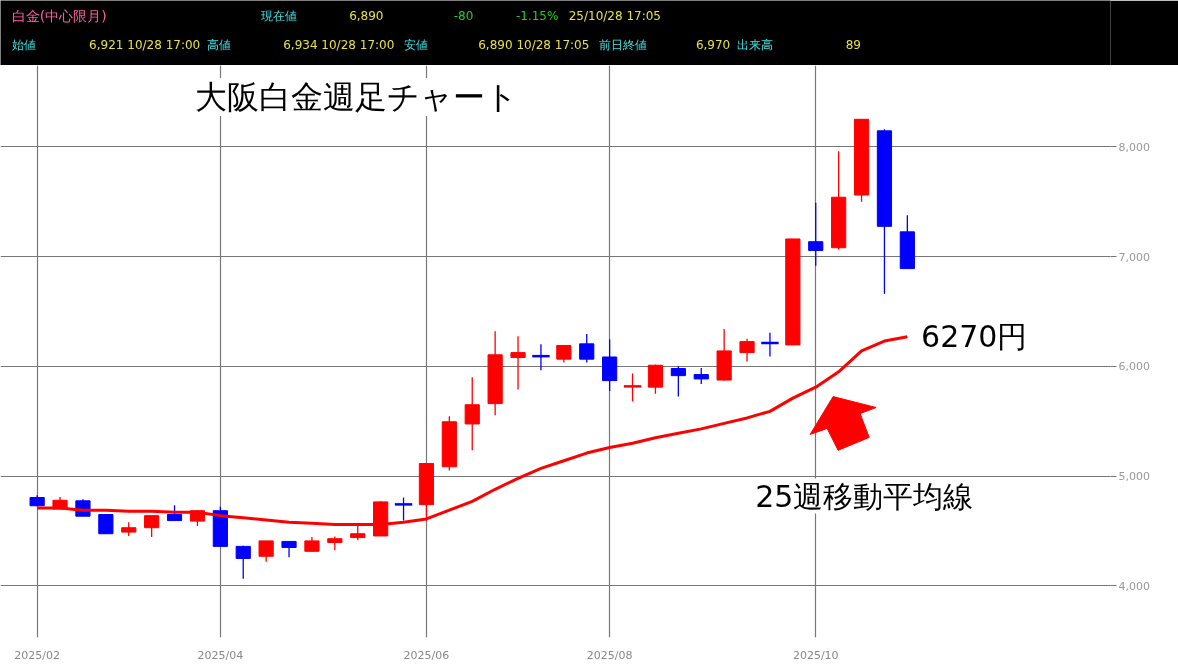 The image size is (1178, 665). Describe the element at coordinates (622, 44) in the screenshot. I see `text: 前日終値` at that location.